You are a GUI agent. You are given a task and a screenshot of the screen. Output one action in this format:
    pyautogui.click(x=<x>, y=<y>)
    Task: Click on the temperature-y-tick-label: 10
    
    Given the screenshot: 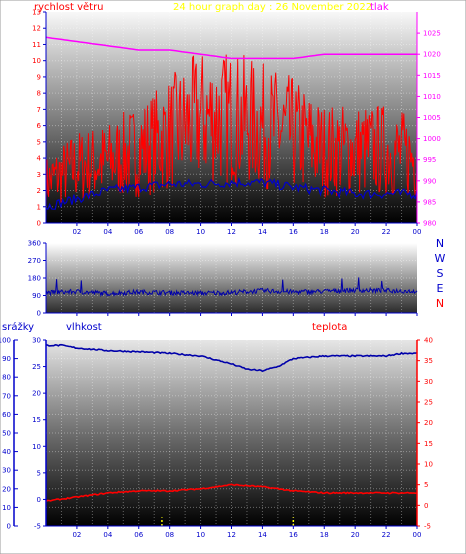 What is the action you would take?
    pyautogui.click(x=428, y=465)
    